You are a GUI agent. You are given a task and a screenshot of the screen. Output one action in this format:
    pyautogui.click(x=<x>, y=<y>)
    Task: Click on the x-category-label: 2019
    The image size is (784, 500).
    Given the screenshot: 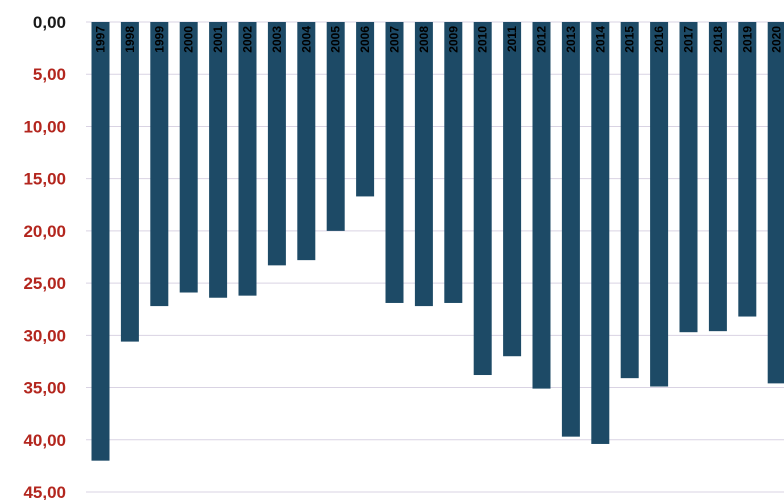 What is the action you would take?
    pyautogui.click(x=747, y=39)
    